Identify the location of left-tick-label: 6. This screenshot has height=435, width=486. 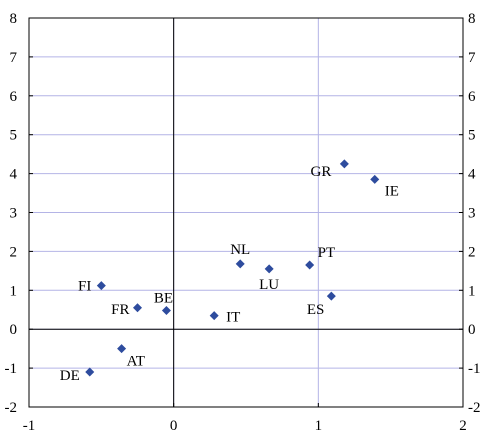
(14, 97).